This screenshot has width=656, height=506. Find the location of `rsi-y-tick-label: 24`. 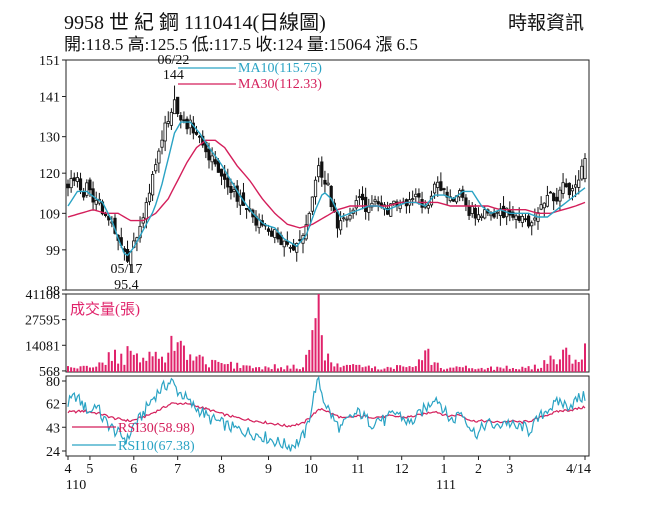

rsi-y-tick-label: 24 is located at coordinates (53, 452).